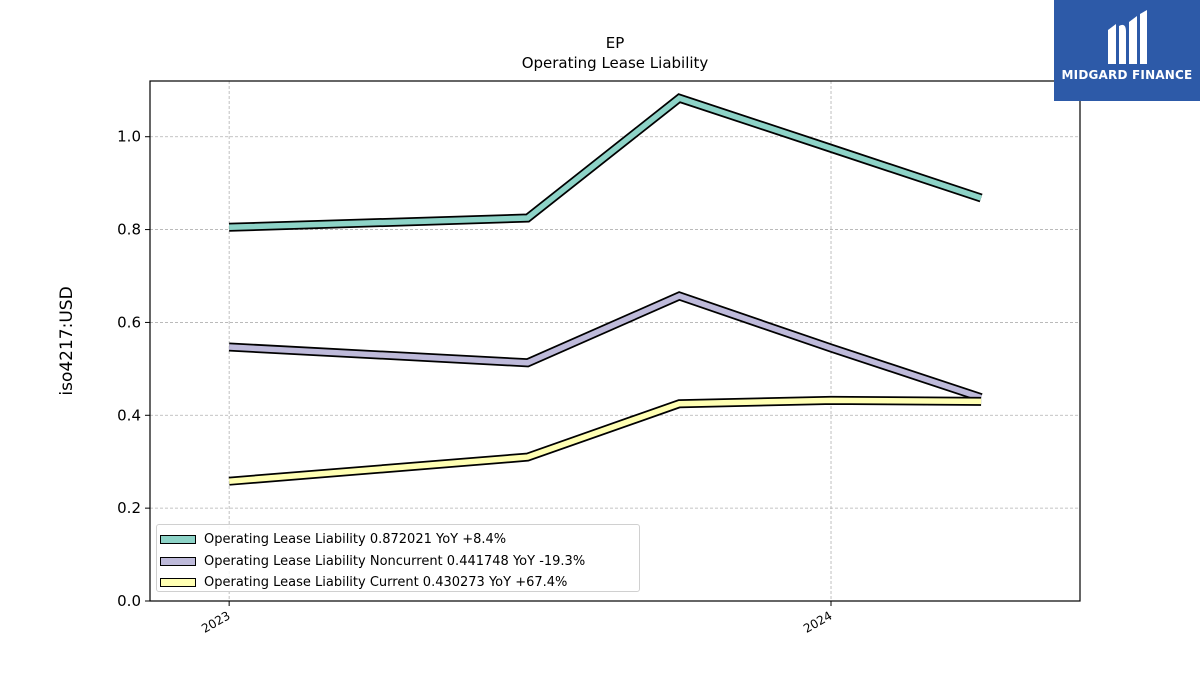 The width and height of the screenshot is (1200, 675). I want to click on y-tick-label: 1.0, so click(129, 137).